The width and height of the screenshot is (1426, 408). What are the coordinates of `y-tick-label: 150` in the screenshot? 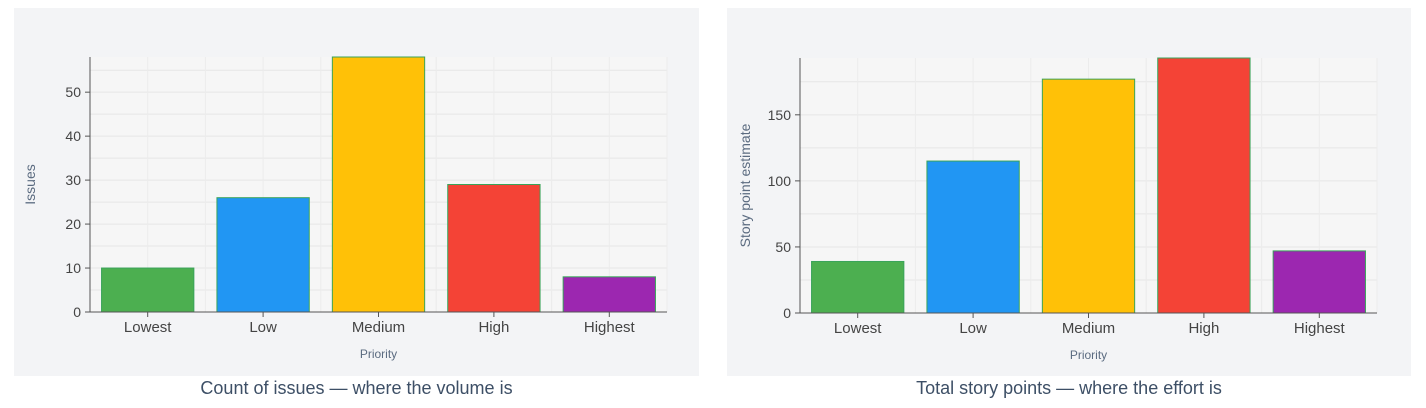 It's located at (780, 115).